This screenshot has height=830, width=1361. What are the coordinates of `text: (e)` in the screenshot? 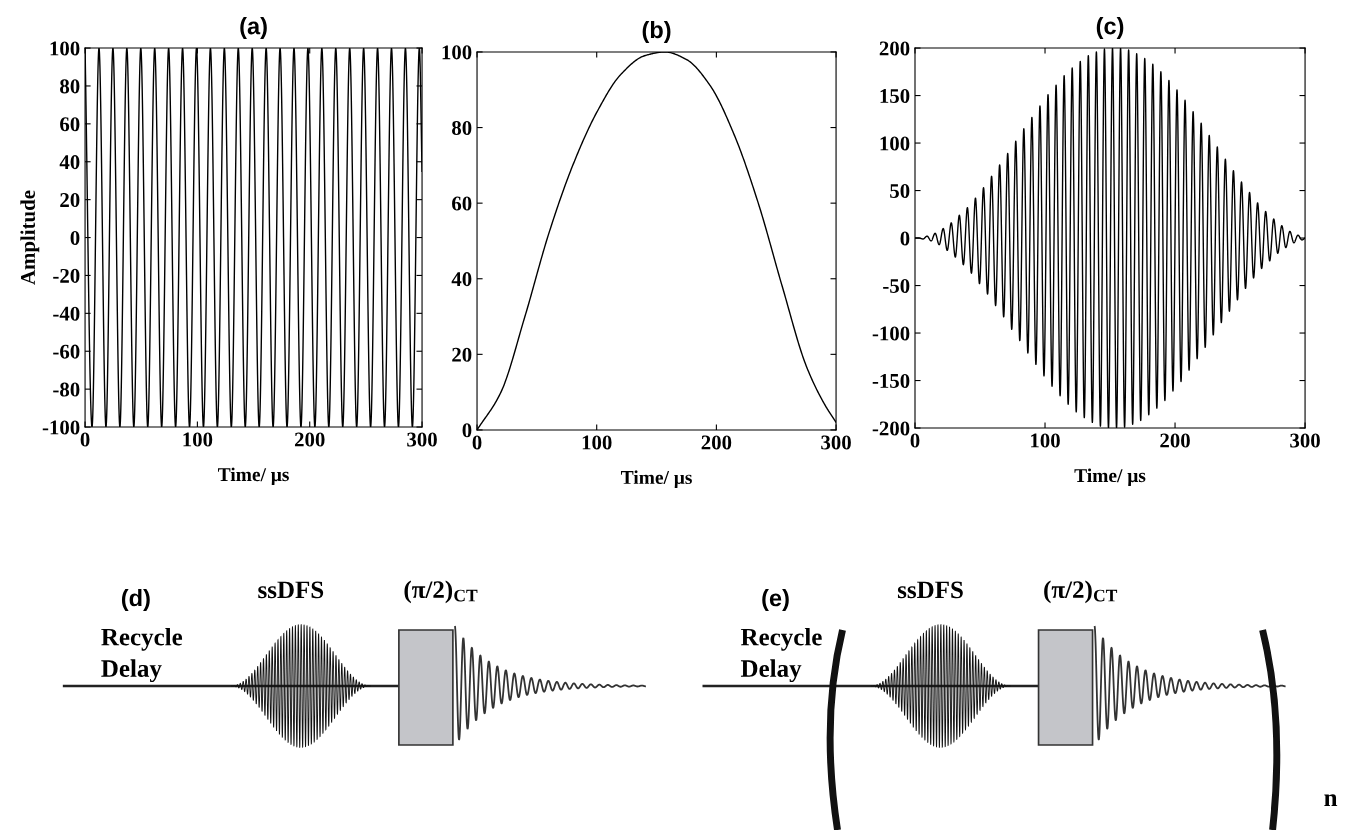 It's located at (775, 600).